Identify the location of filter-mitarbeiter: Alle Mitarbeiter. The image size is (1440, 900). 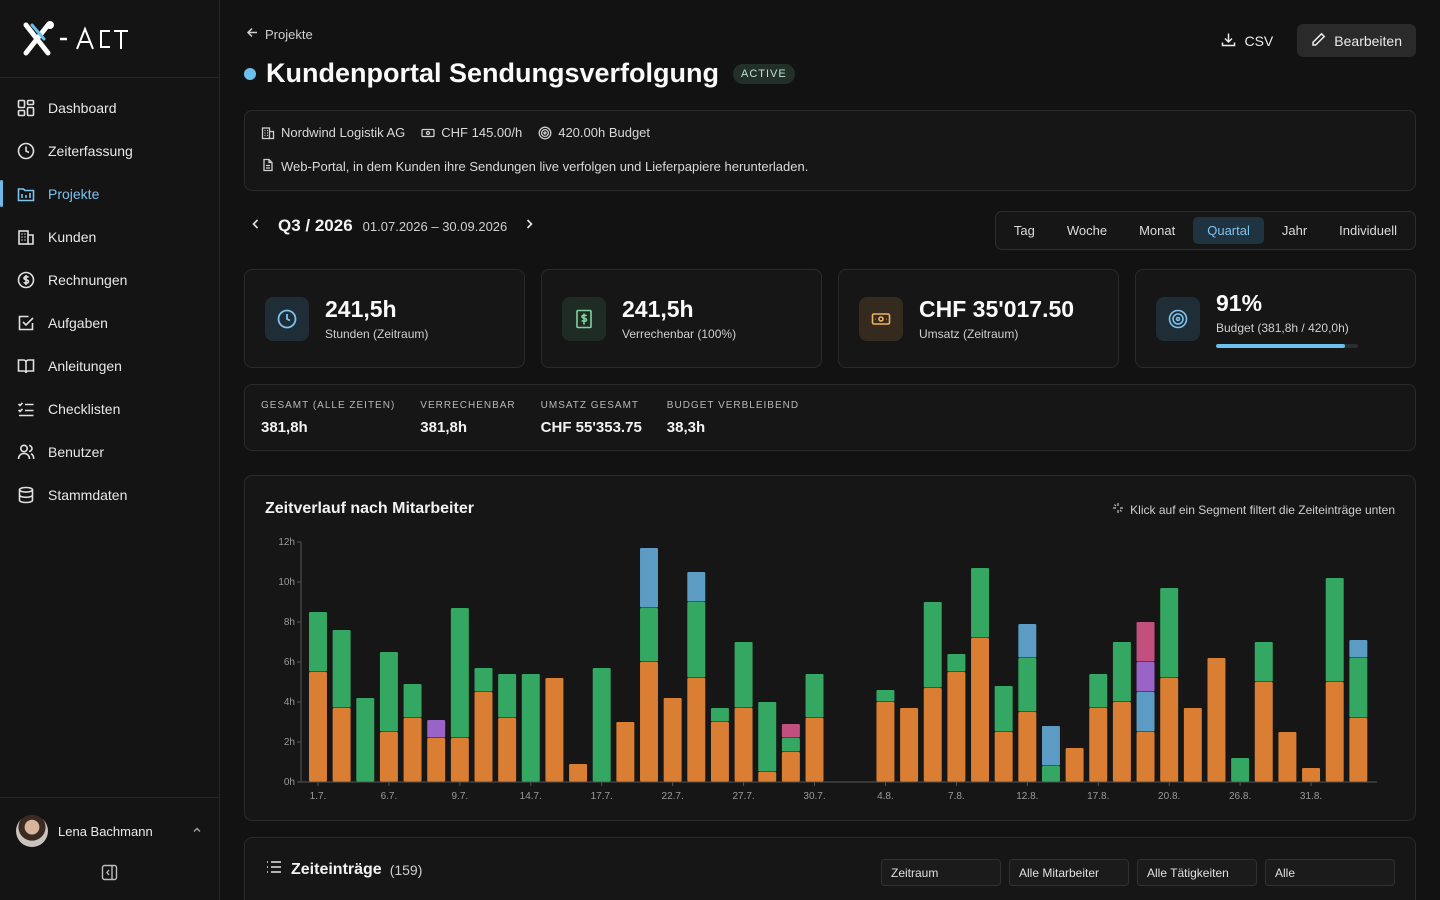
(1069, 872).